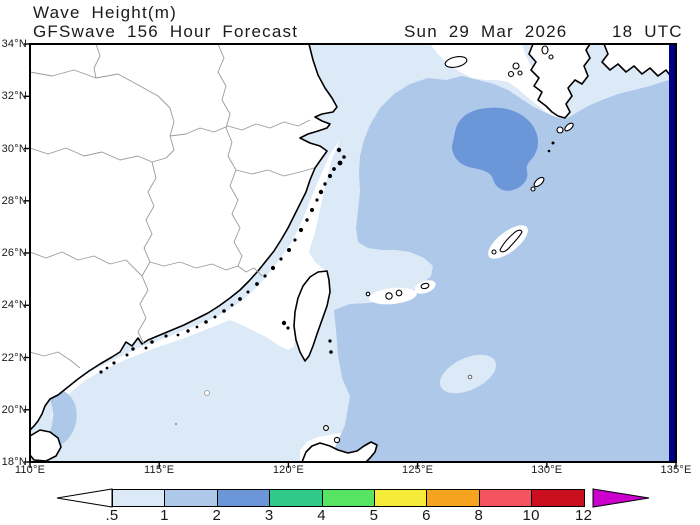  What do you see at coordinates (14, 200) in the screenshot?
I see `lat-label: 28°N` at bounding box center [14, 200].